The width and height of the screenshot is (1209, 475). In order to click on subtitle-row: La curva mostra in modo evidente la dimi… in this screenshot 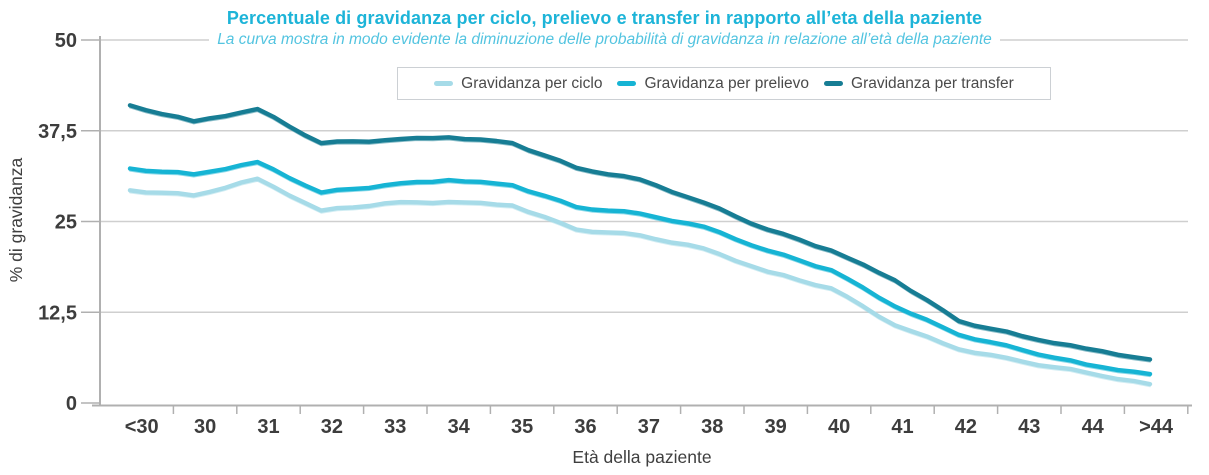, I will do `click(604, 40)`.